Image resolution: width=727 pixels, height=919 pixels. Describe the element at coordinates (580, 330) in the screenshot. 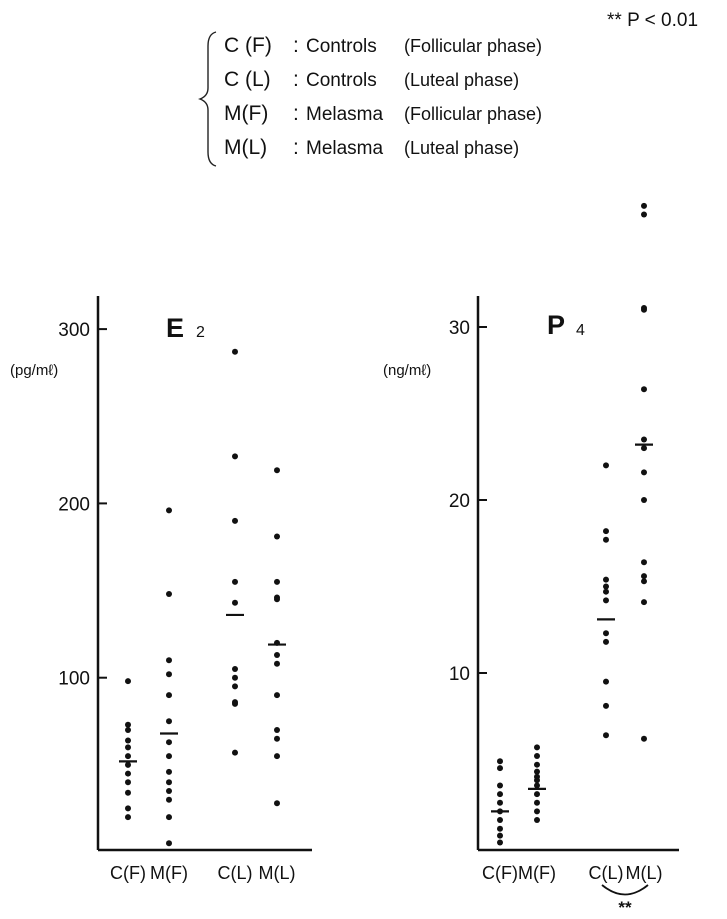

I see `chart-title-subscript: 4` at that location.